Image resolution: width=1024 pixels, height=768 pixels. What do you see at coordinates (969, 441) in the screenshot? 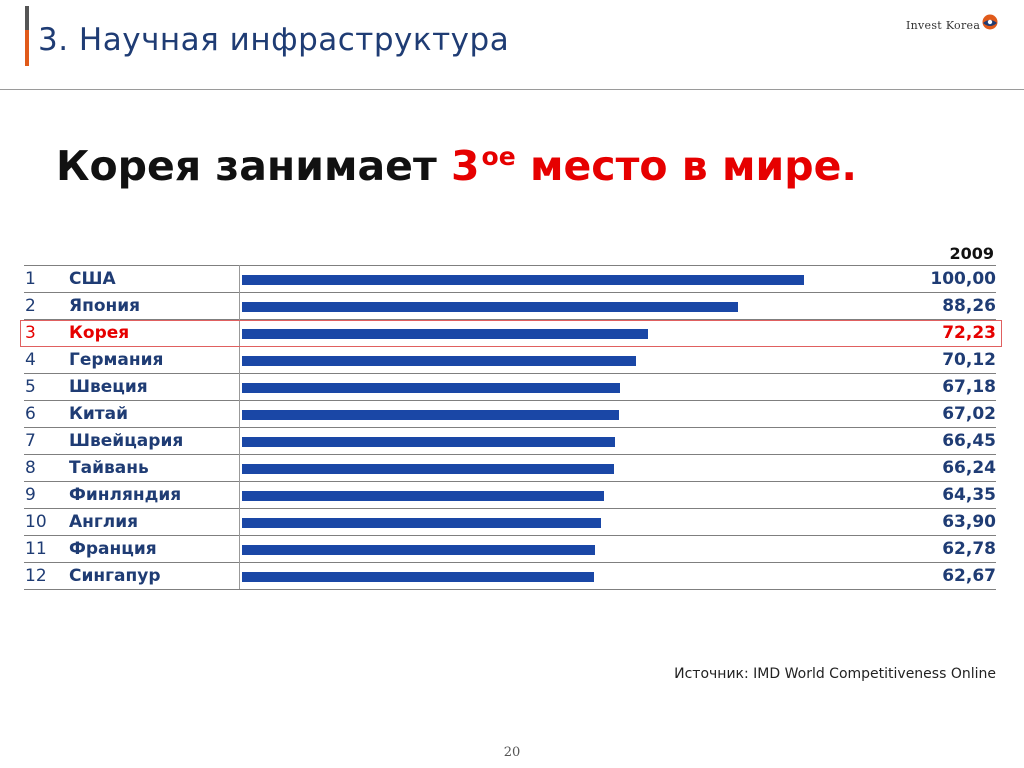
I see `value-label: 66,45` at bounding box center [969, 441].